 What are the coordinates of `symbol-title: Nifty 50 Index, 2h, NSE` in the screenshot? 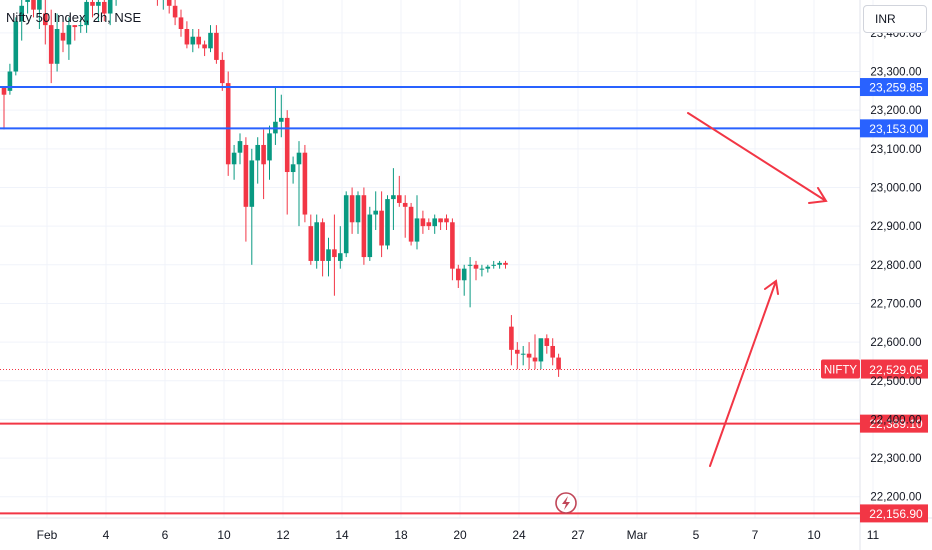 It's located at (74, 17).